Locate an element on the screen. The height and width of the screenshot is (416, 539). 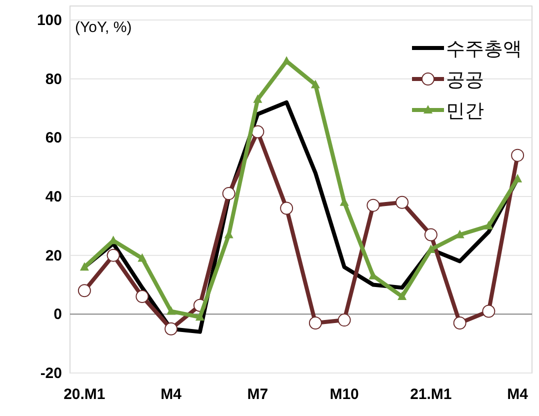
y-tick-label: 20 is located at coordinates (53, 255).